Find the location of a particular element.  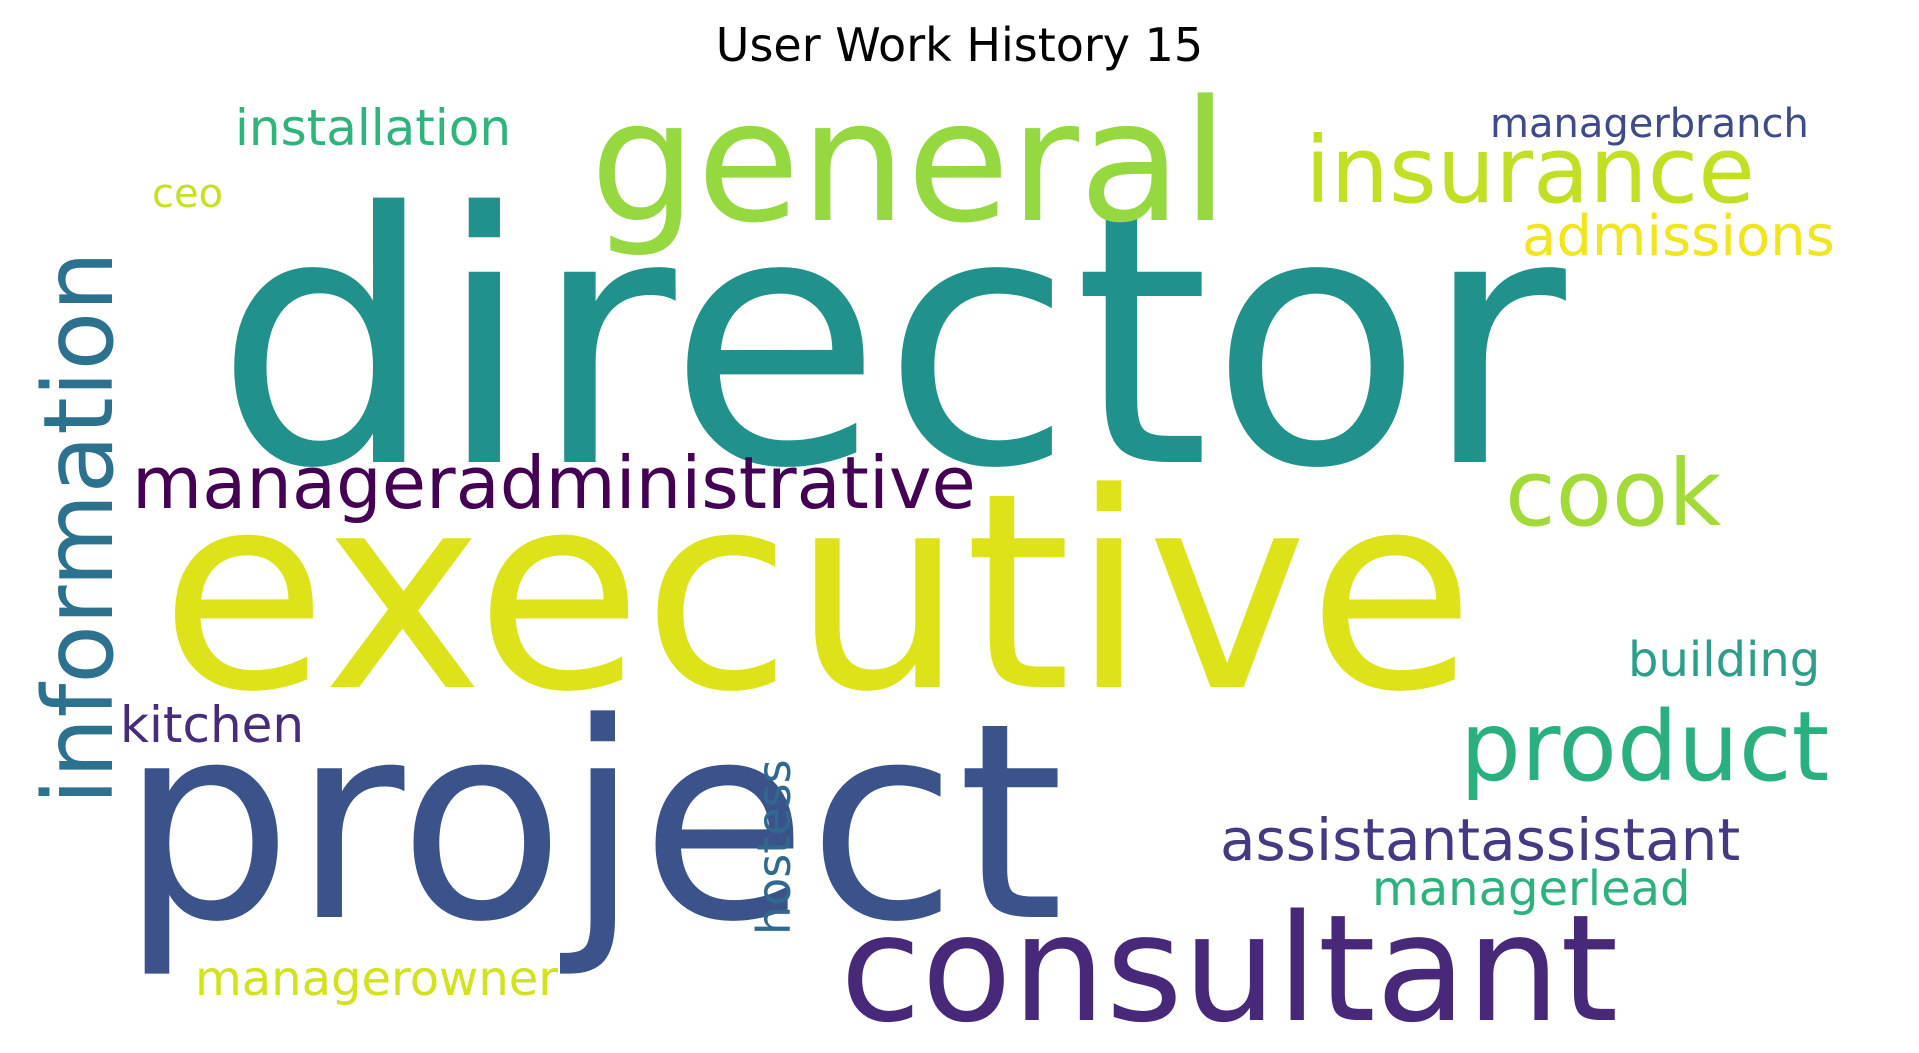

word-information: information is located at coordinates (79, 528).